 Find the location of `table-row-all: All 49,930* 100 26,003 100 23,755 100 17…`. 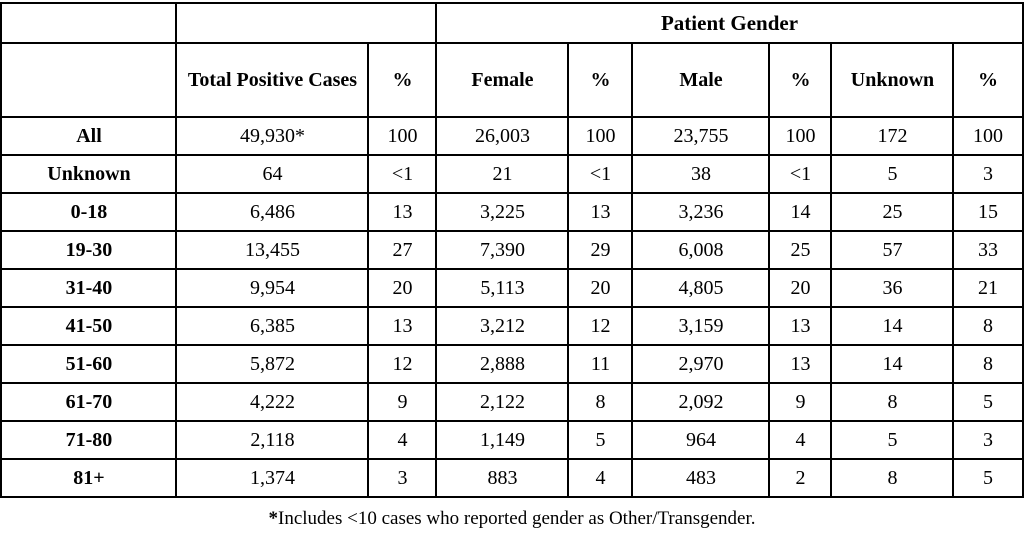

table-row-all: All 49,930* 100 26,003 100 23,755 100 17… is located at coordinates (512, 136).